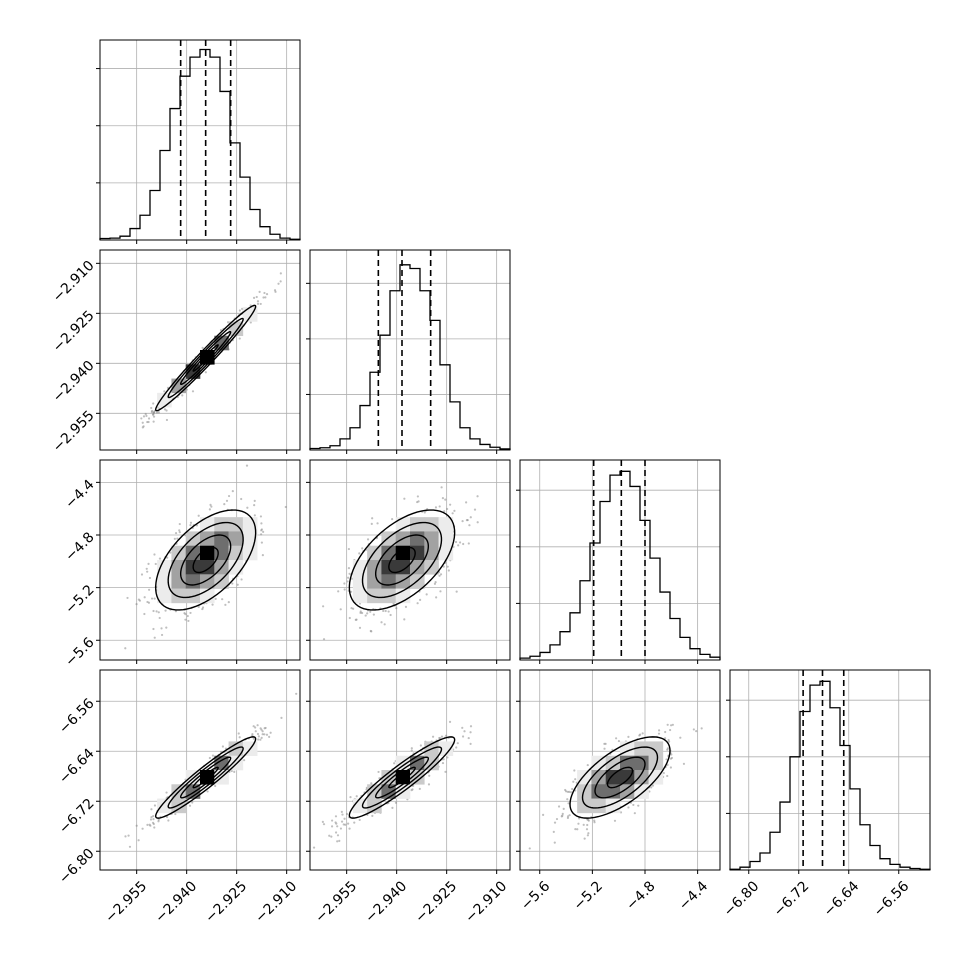  I want to click on panel-background, so click(620, 560).